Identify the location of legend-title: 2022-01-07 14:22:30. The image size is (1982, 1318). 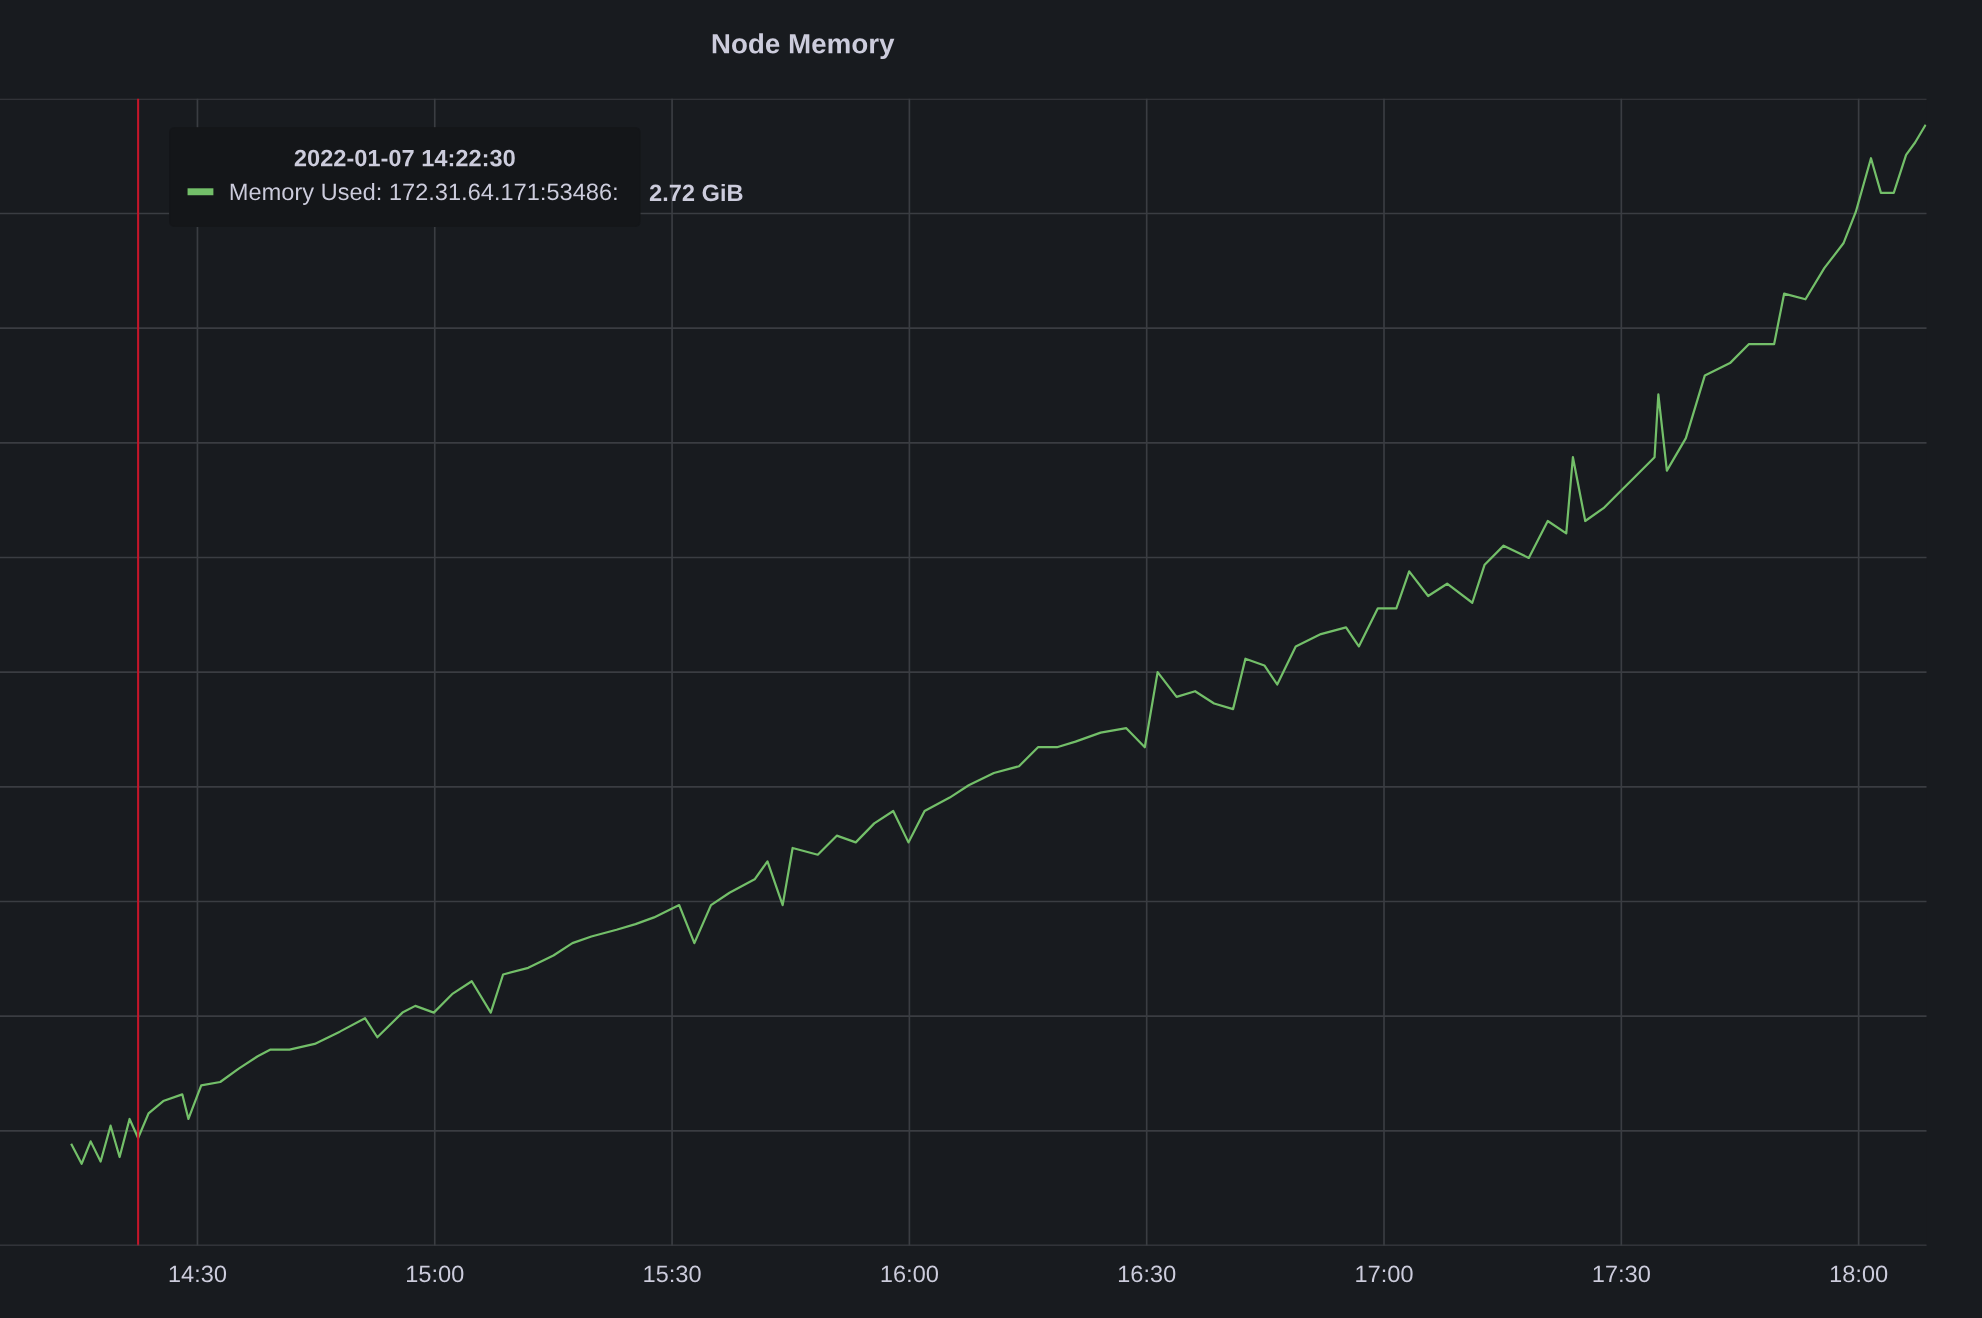
(404, 158).